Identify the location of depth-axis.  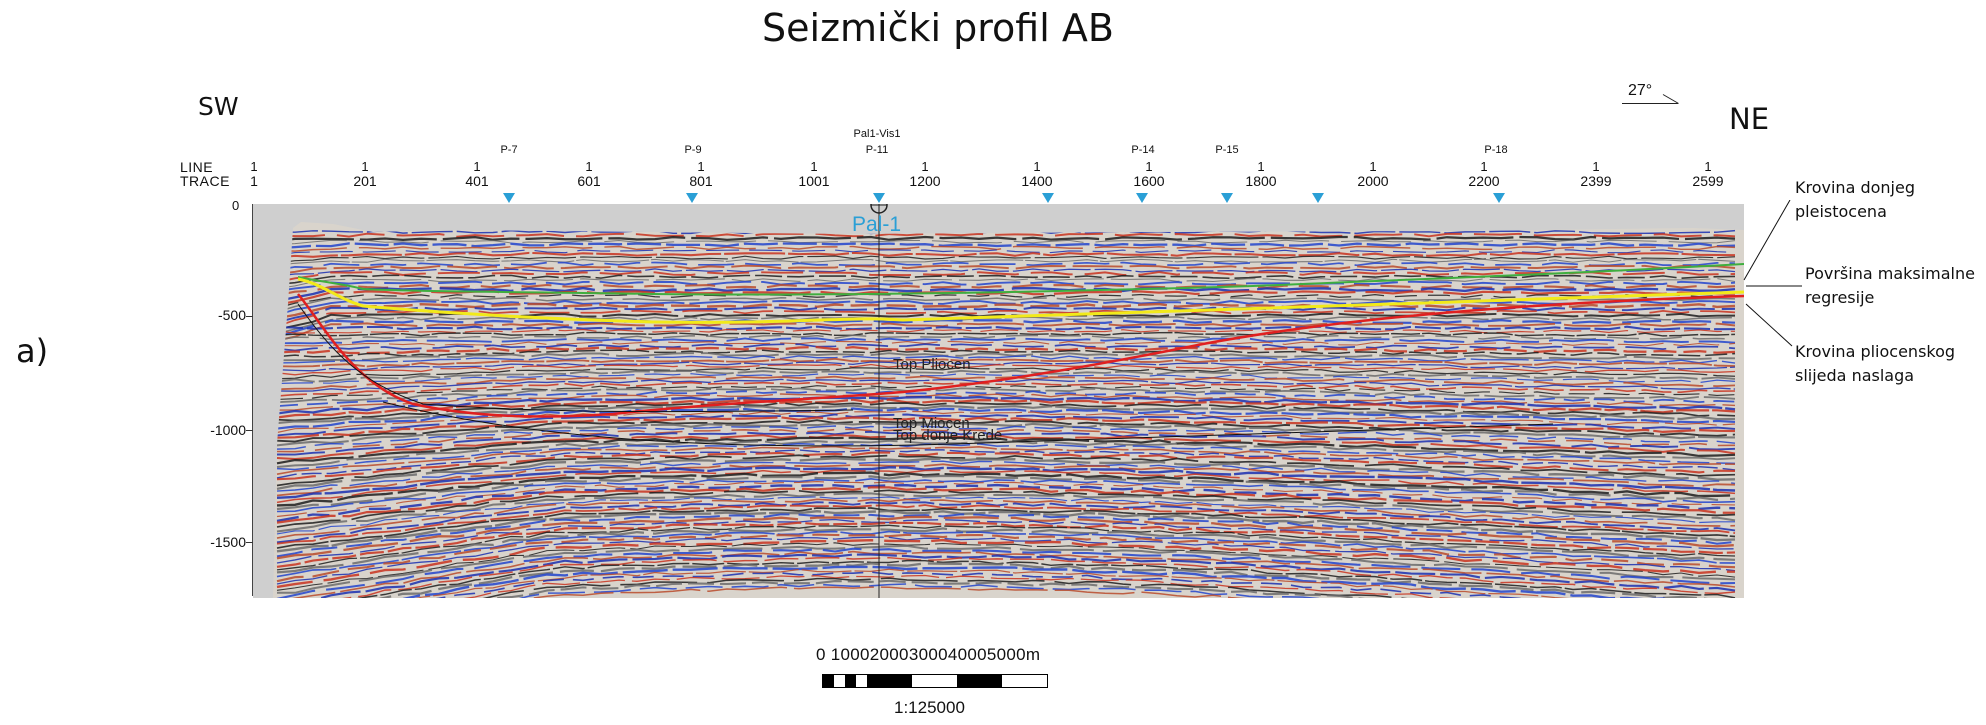
(252, 400).